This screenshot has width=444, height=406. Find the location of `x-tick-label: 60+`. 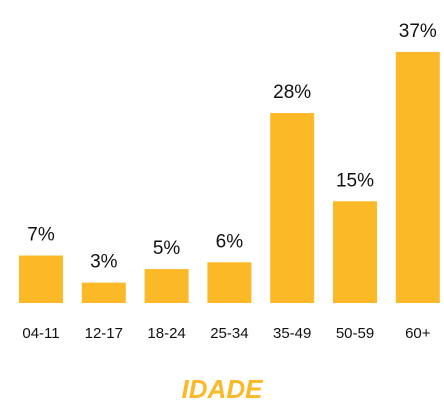

x-tick-label: 60+ is located at coordinates (418, 333).